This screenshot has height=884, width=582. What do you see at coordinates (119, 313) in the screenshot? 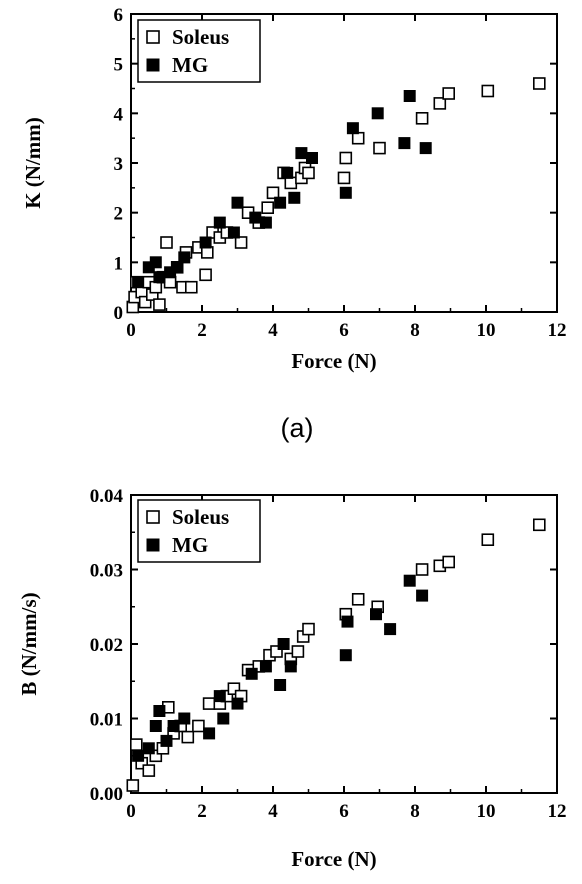
I see `y-tick-label: 0` at bounding box center [119, 313].